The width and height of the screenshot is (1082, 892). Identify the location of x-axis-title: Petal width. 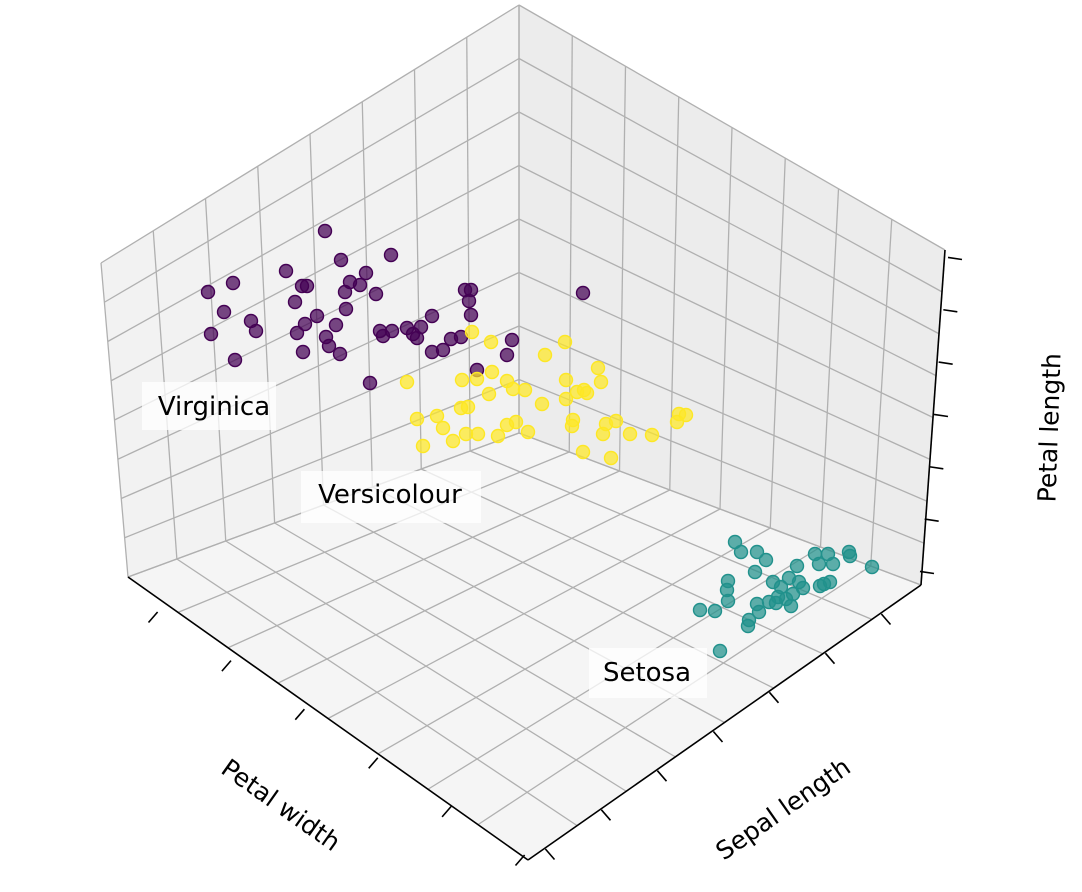
(281, 805).